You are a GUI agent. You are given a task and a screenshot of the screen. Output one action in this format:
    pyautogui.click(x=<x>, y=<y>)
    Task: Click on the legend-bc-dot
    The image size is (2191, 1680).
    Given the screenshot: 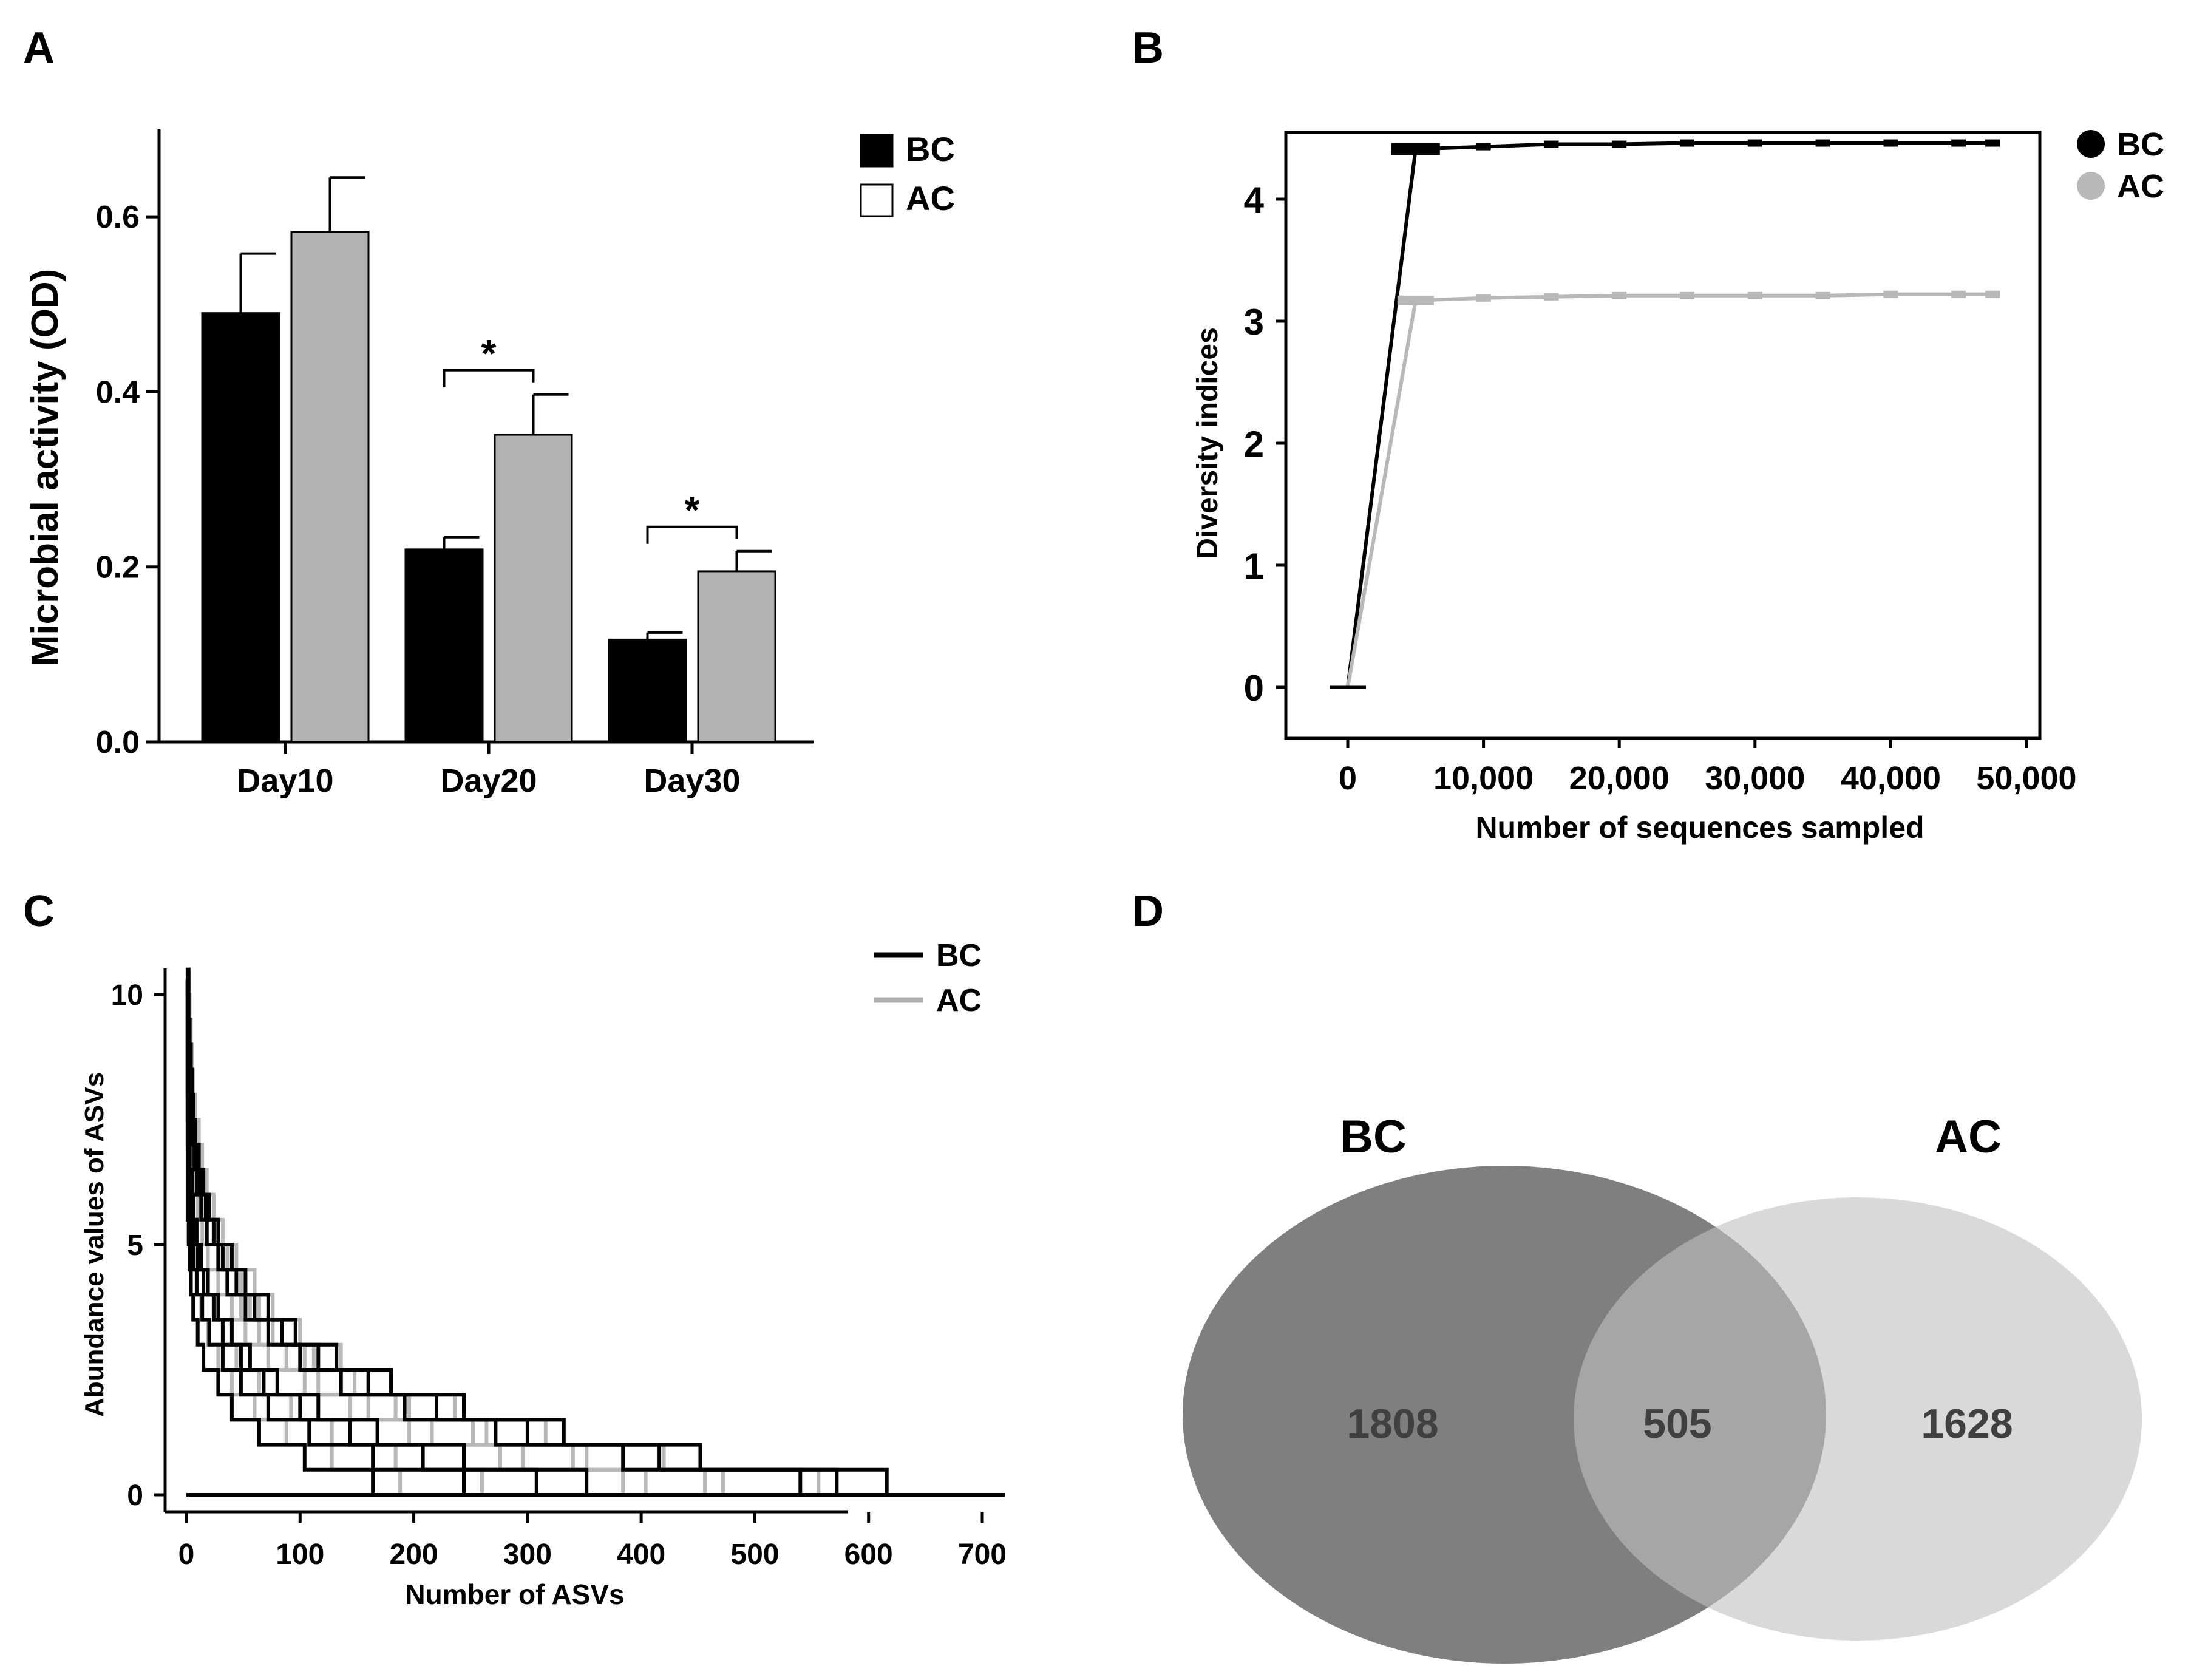 What is the action you would take?
    pyautogui.click(x=2091, y=144)
    